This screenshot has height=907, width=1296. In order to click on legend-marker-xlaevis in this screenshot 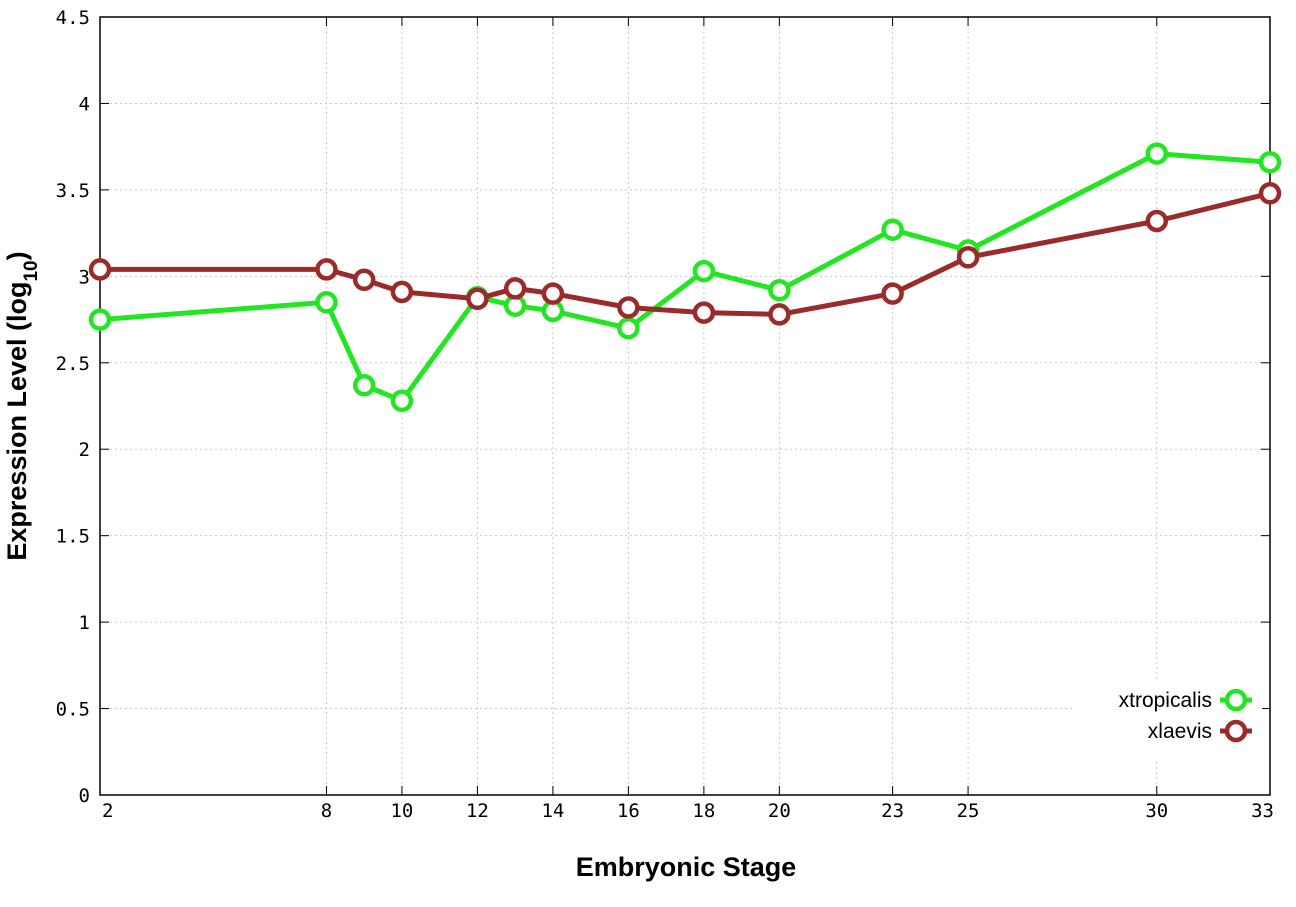, I will do `click(1236, 731)`.